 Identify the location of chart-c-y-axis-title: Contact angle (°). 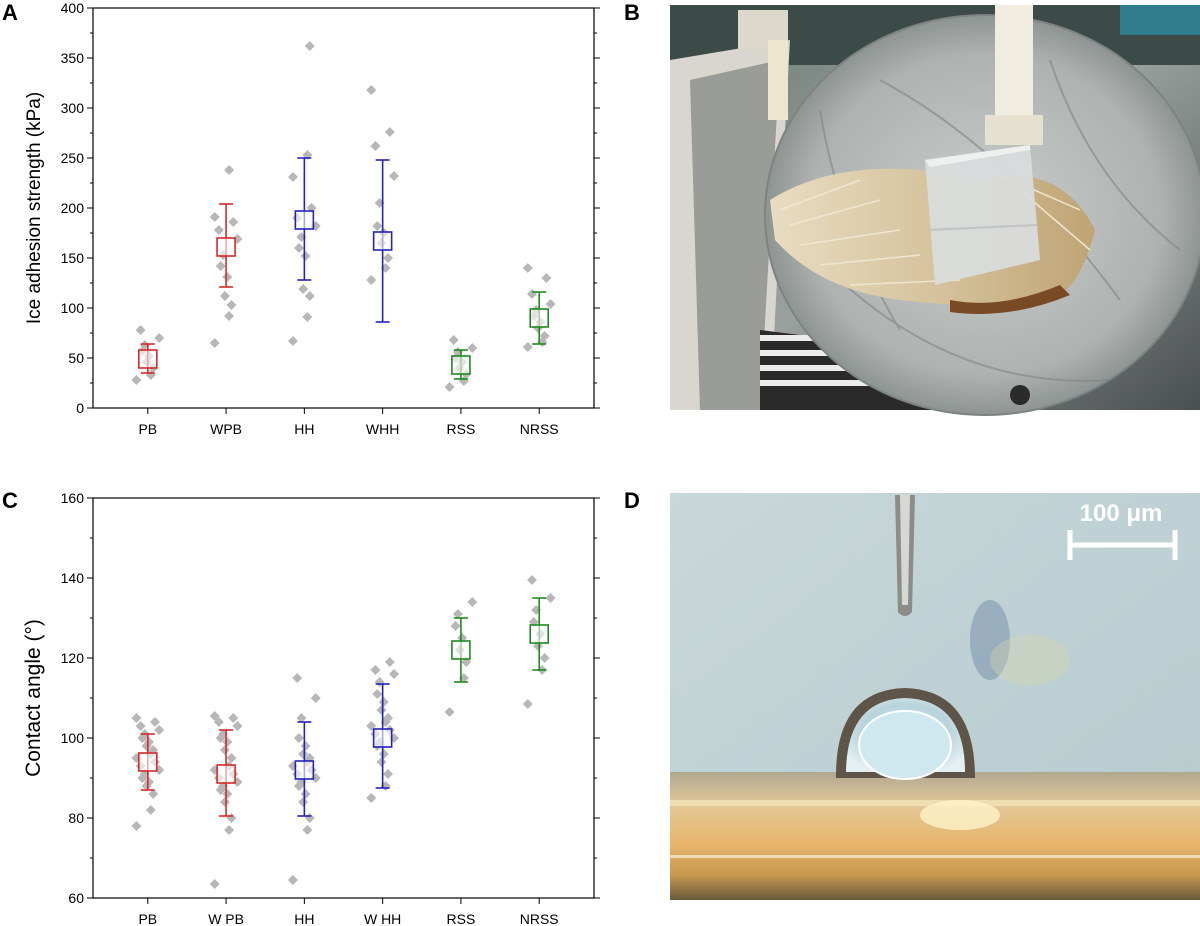
(33, 698).